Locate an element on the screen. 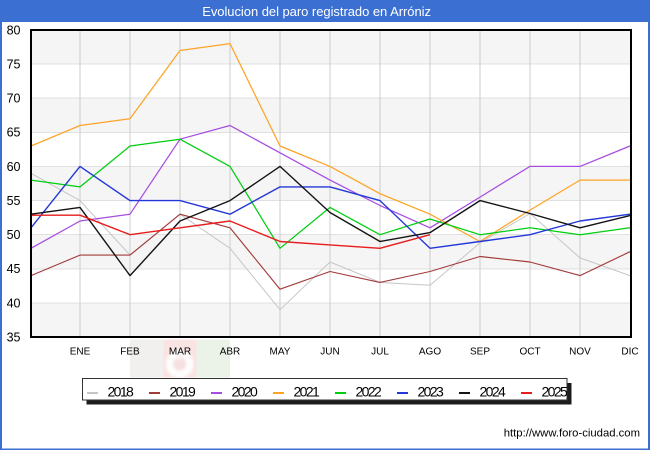  svg-text: 50 is located at coordinates (14, 235).